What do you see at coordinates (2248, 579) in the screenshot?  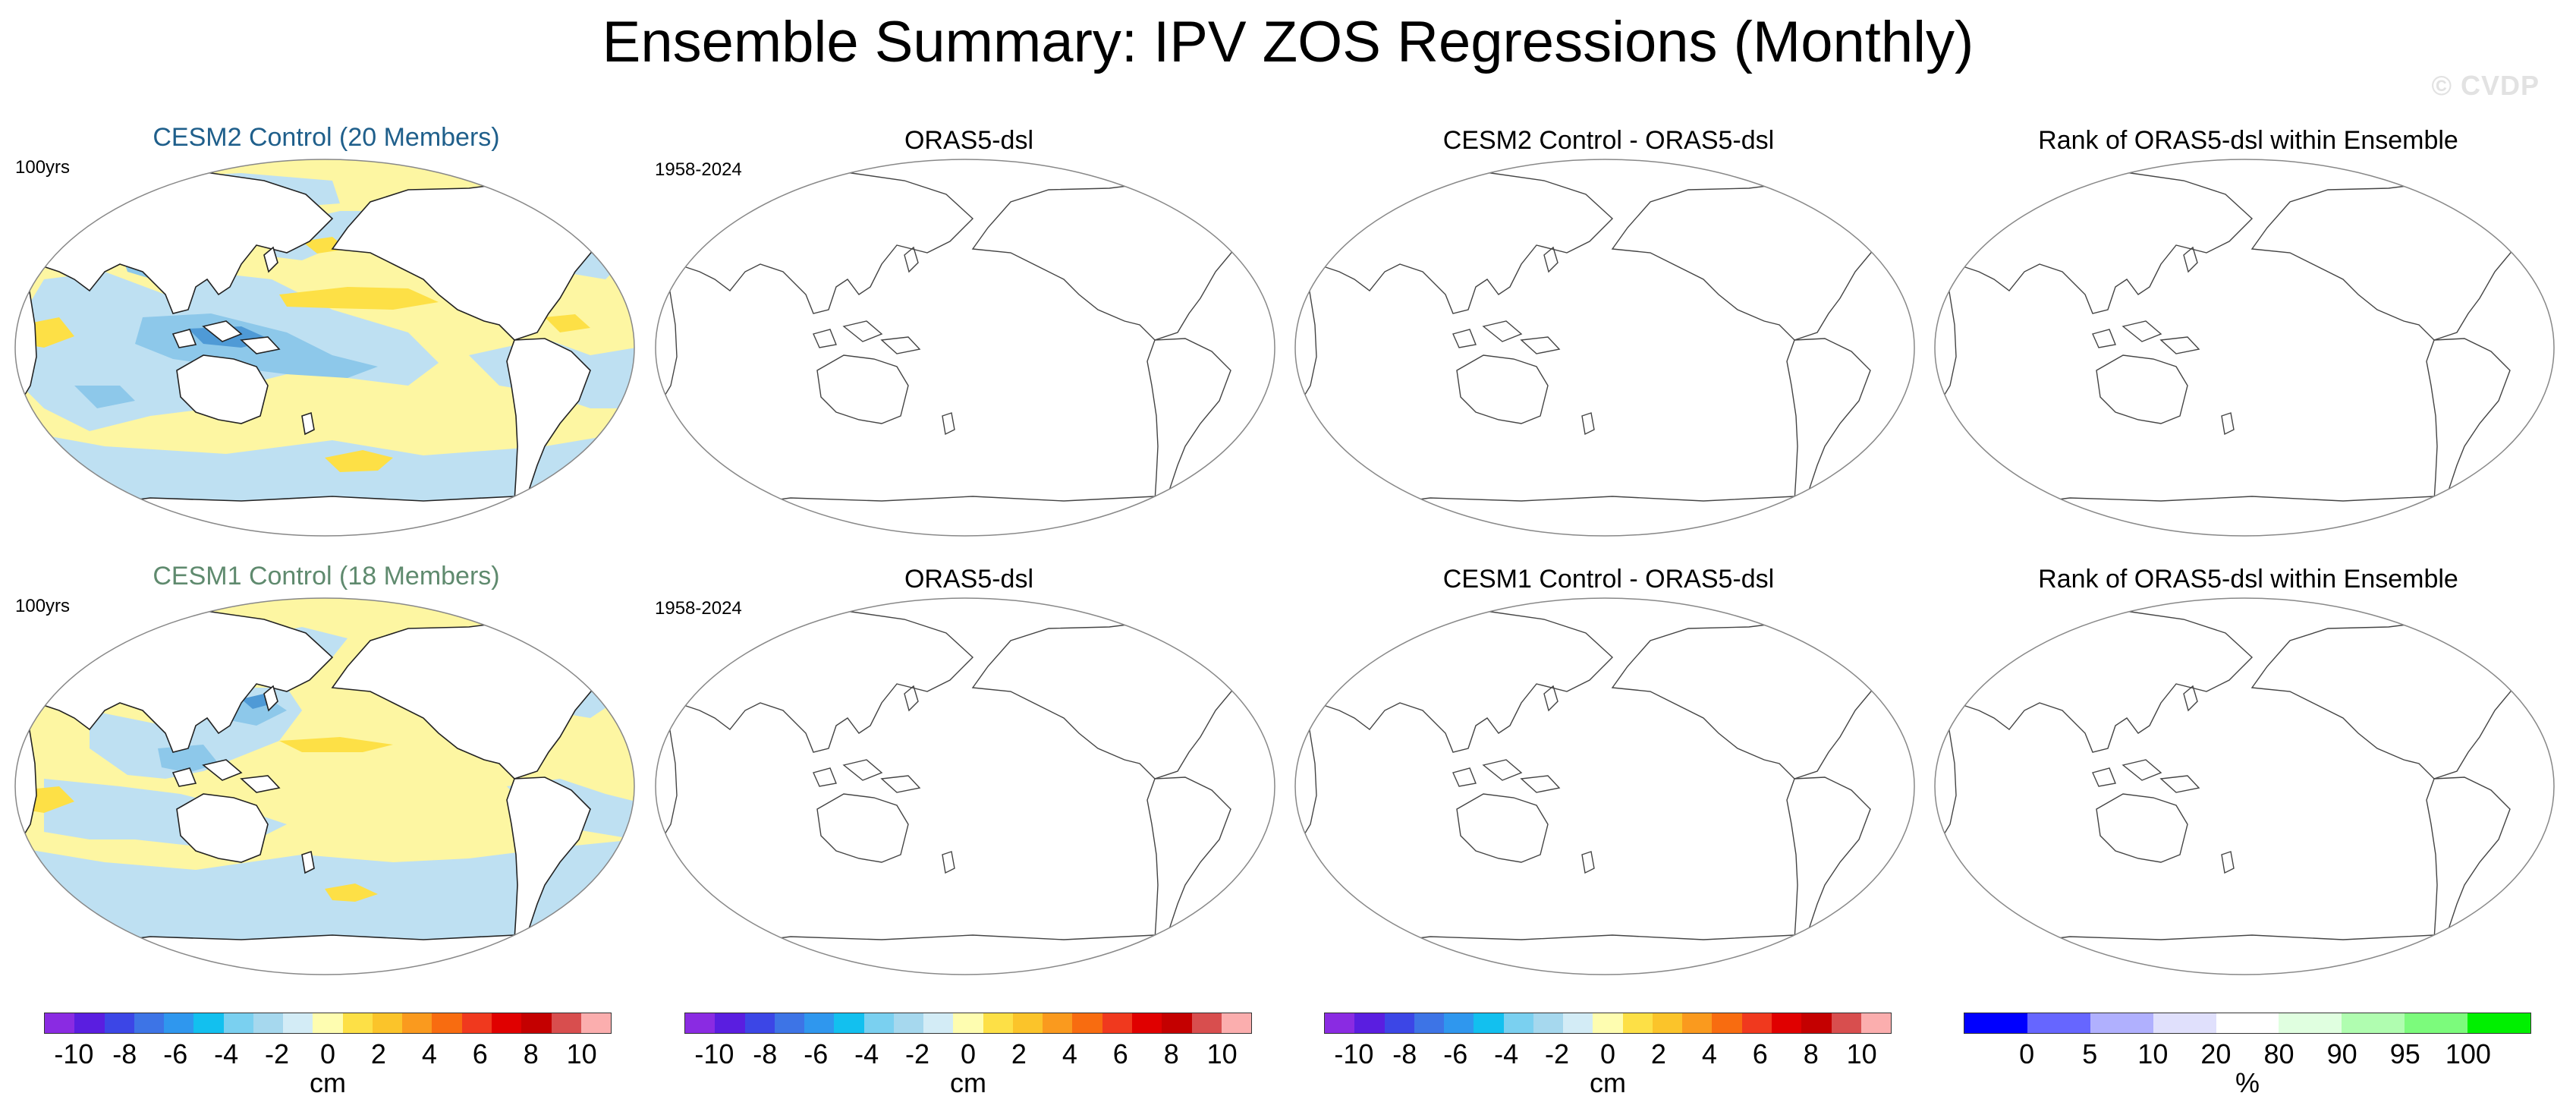 I see `rank-panel-title-row2: Rank of ORAS5-dsl within Ensemble` at bounding box center [2248, 579].